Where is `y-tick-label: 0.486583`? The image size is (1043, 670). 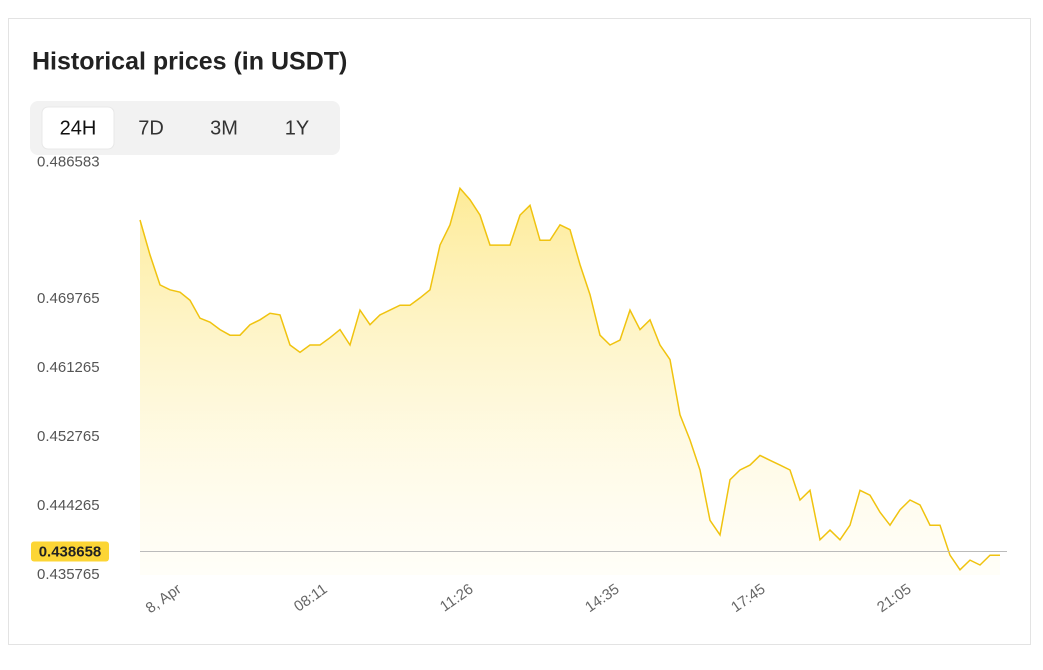
y-tick-label: 0.486583 is located at coordinates (68, 161).